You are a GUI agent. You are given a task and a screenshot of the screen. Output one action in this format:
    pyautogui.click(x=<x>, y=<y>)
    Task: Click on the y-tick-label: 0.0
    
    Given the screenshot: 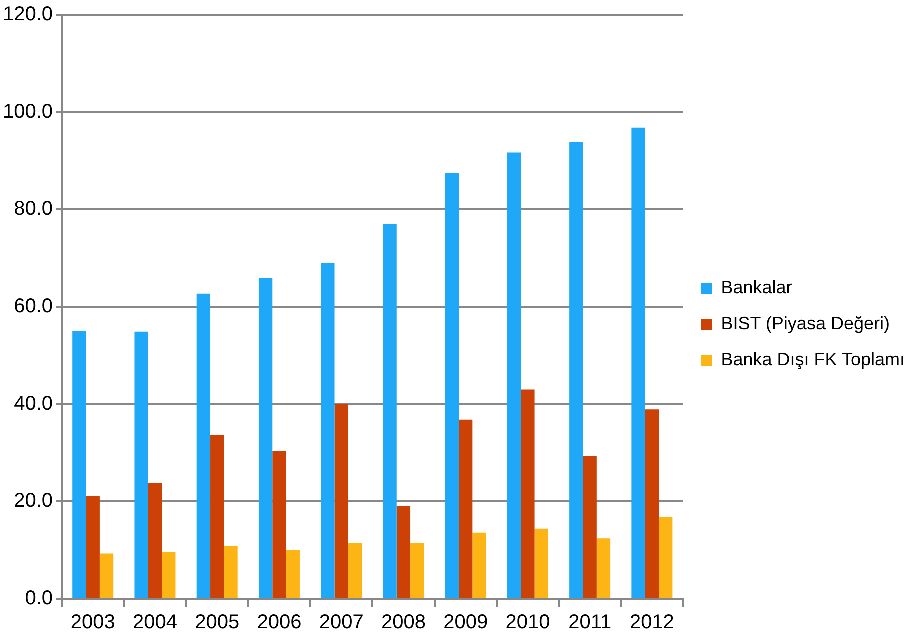 What is the action you would take?
    pyautogui.click(x=39, y=599)
    